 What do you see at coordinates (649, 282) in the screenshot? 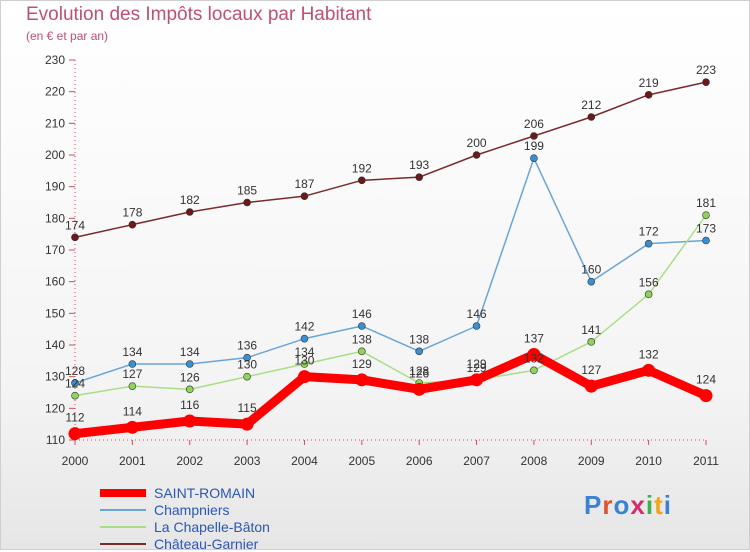
I see `data-label: 156` at bounding box center [649, 282].